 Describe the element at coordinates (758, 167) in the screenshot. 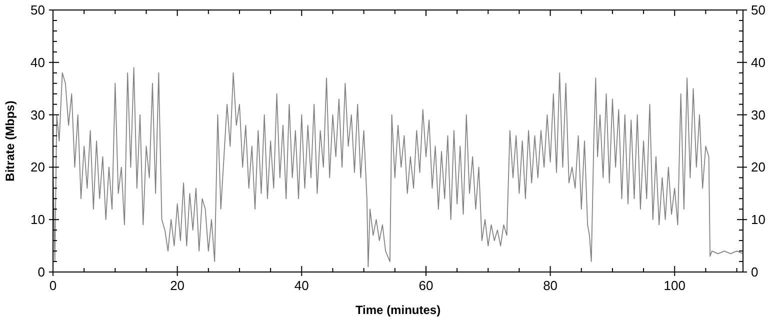

I see `y2-tick-label: 20` at that location.